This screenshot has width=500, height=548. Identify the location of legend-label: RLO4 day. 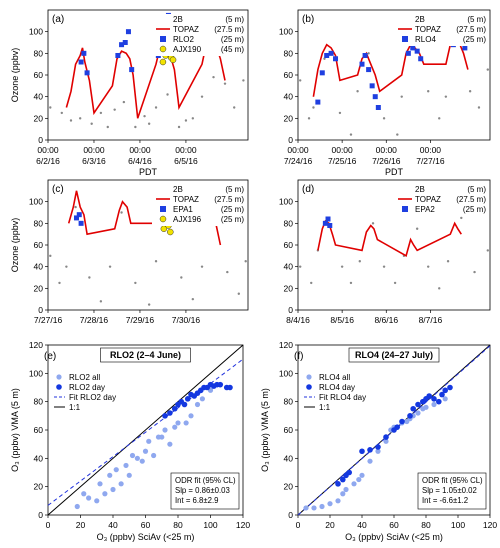
(337, 387).